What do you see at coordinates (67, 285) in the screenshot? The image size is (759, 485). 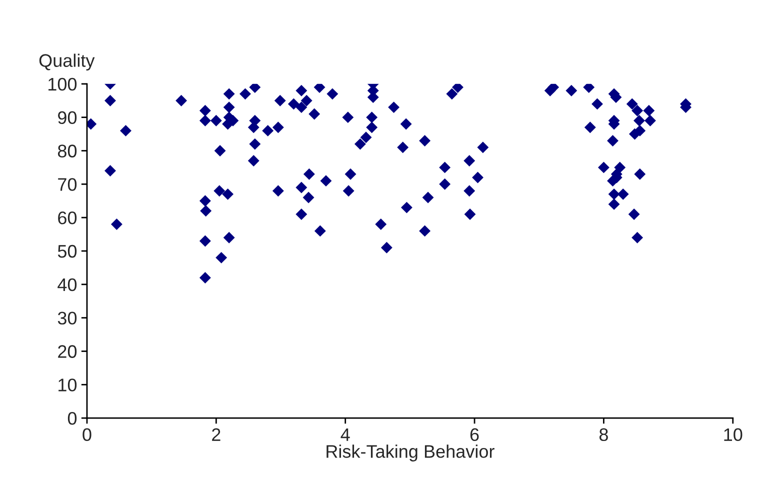 I see `y-tick-label: 40` at bounding box center [67, 285].